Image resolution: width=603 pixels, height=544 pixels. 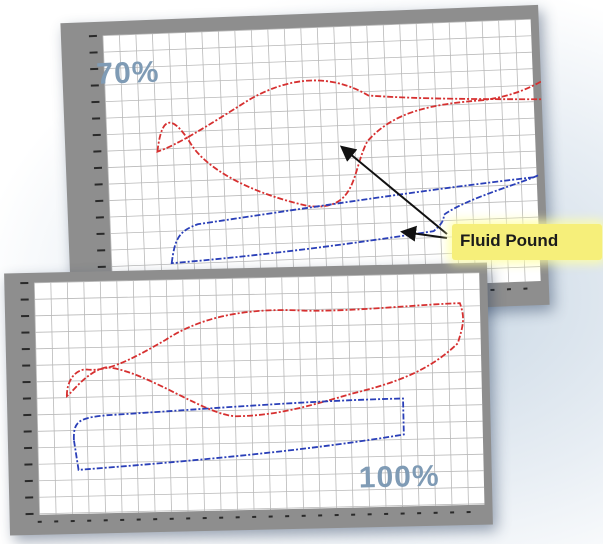 I want to click on fluid-pound-label: Fluid Pound, so click(x=509, y=240).